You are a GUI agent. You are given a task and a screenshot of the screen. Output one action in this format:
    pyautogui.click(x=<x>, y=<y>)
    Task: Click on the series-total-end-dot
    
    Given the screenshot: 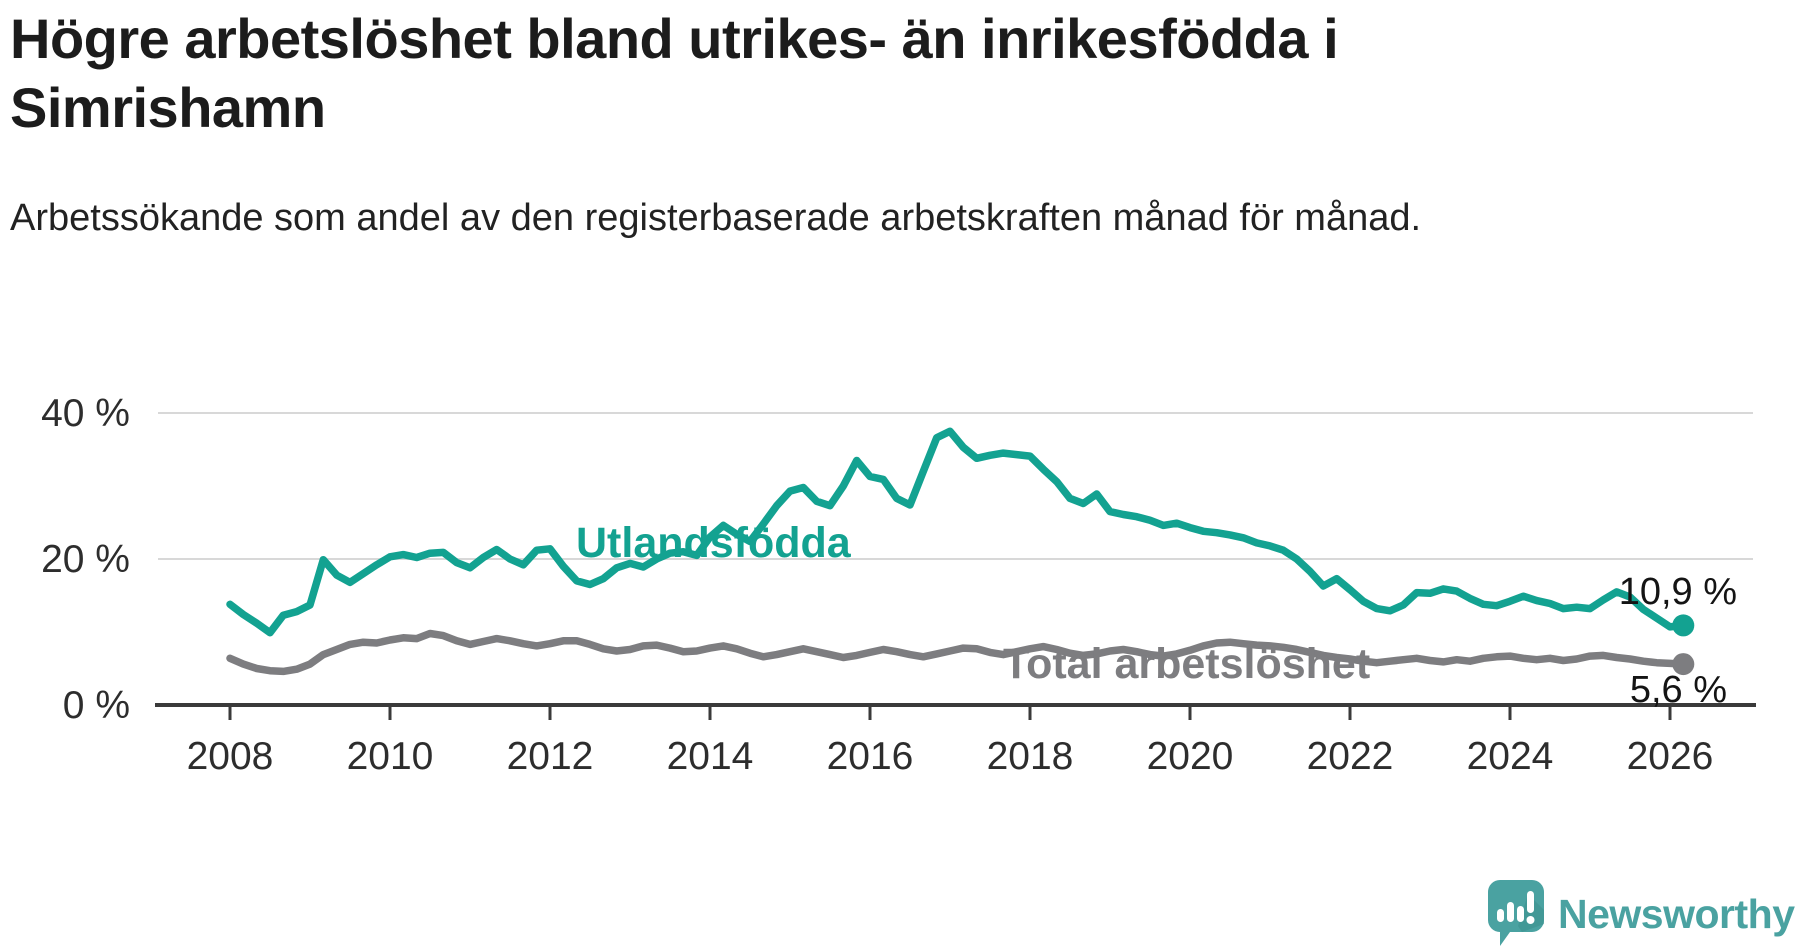 What is the action you would take?
    pyautogui.click(x=1683, y=664)
    